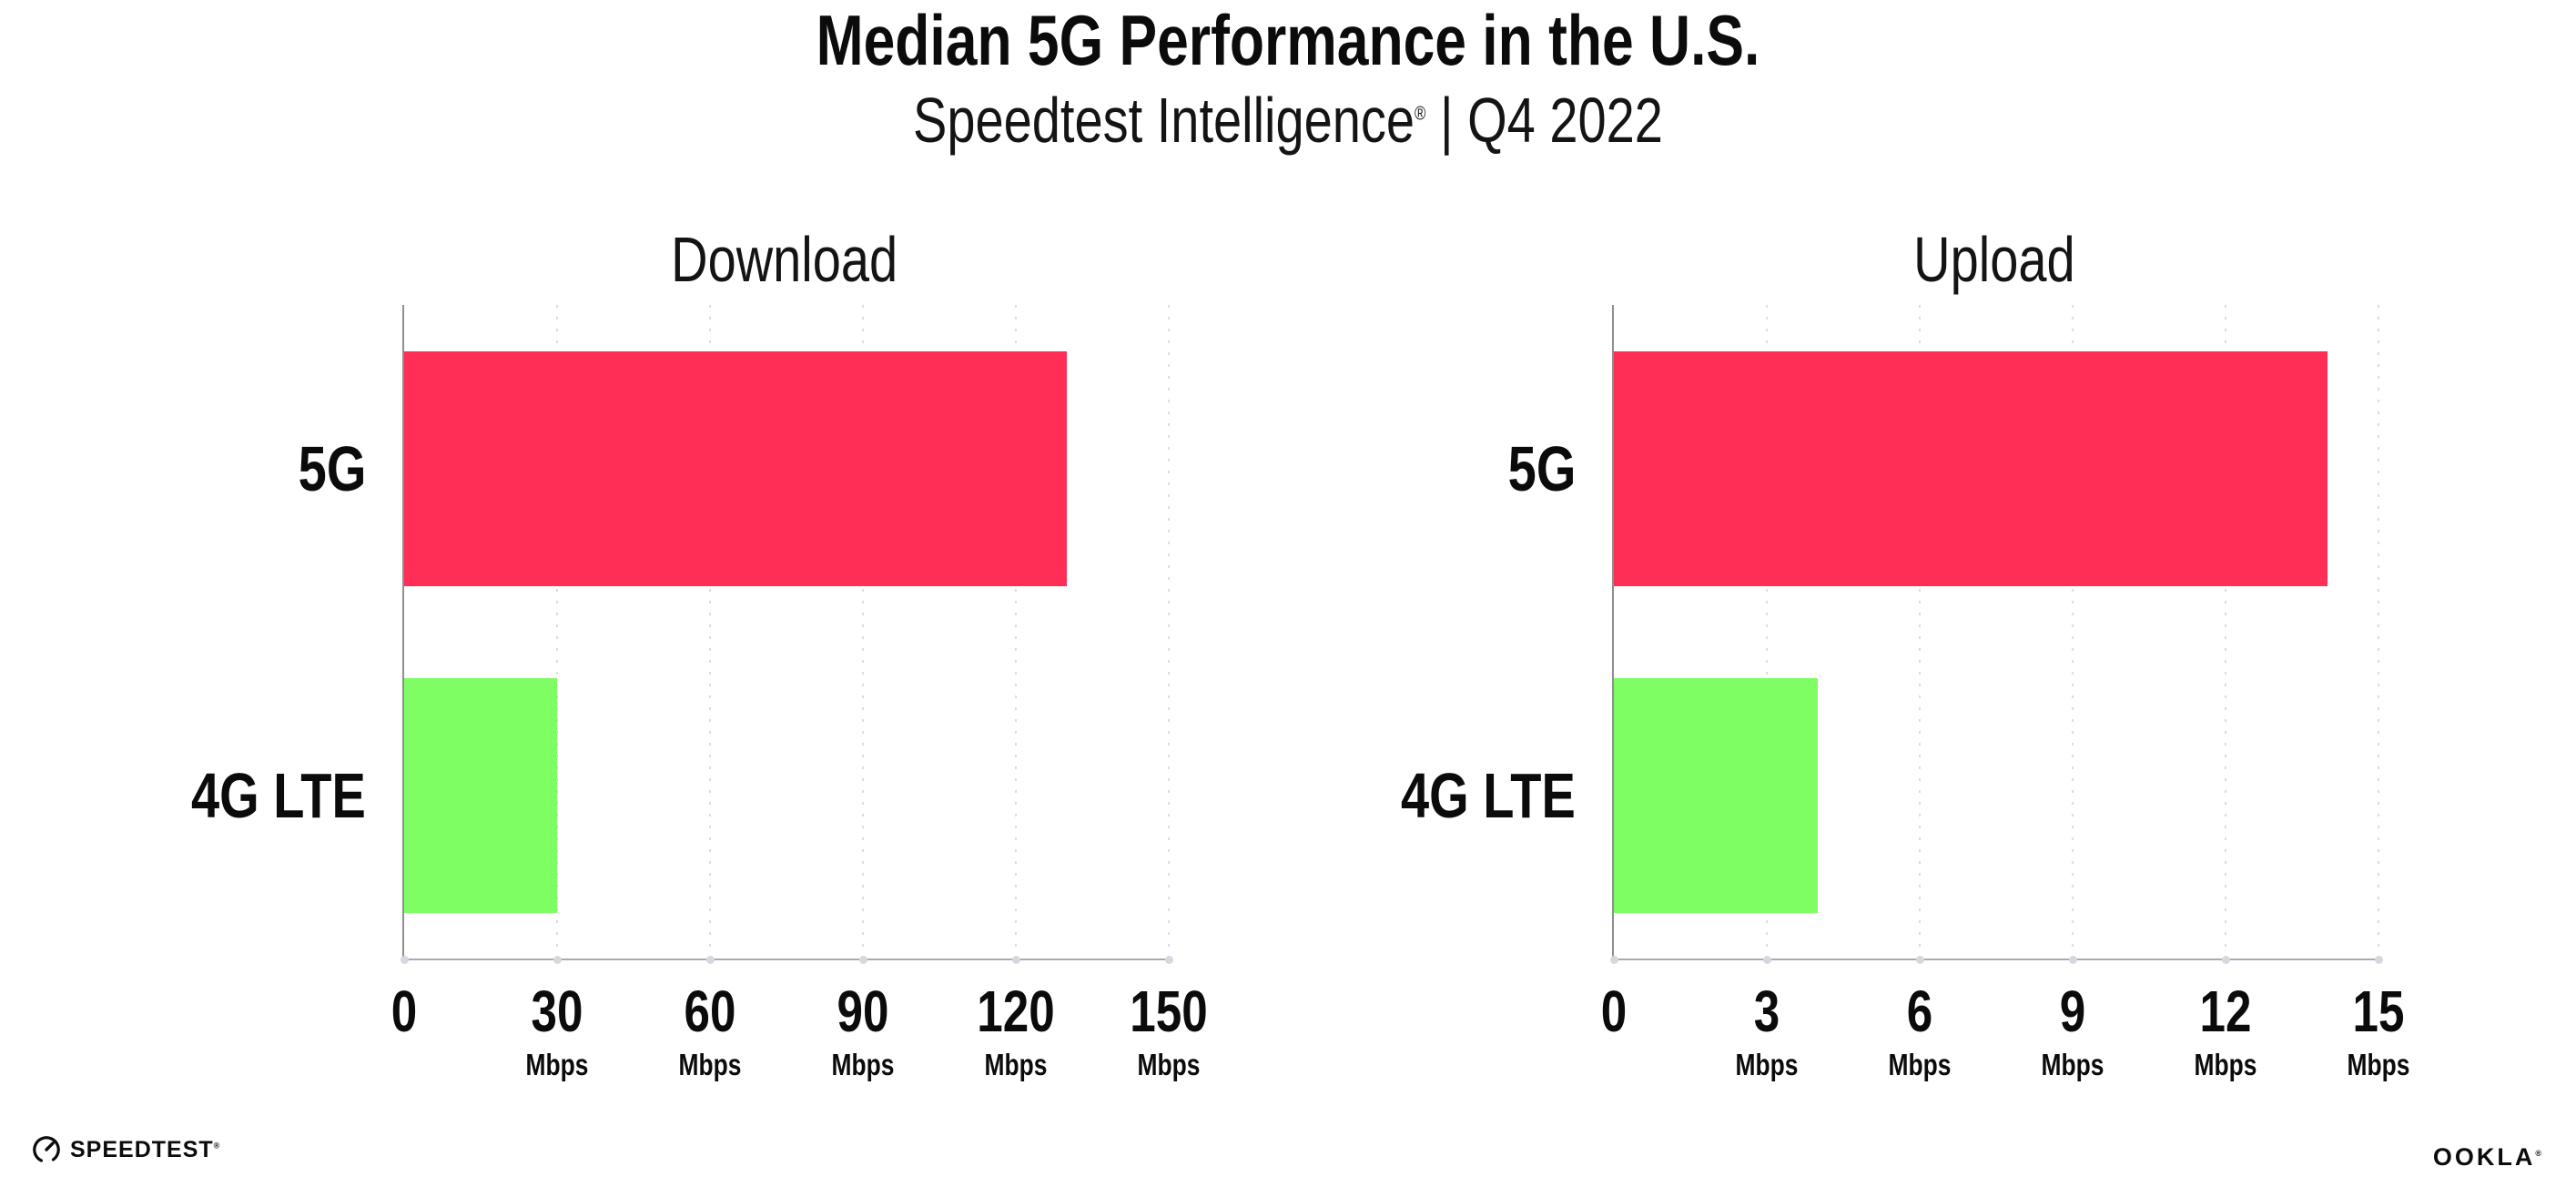 The width and height of the screenshot is (2576, 1197). I want to click on x-tick-value: 30, so click(557, 1011).